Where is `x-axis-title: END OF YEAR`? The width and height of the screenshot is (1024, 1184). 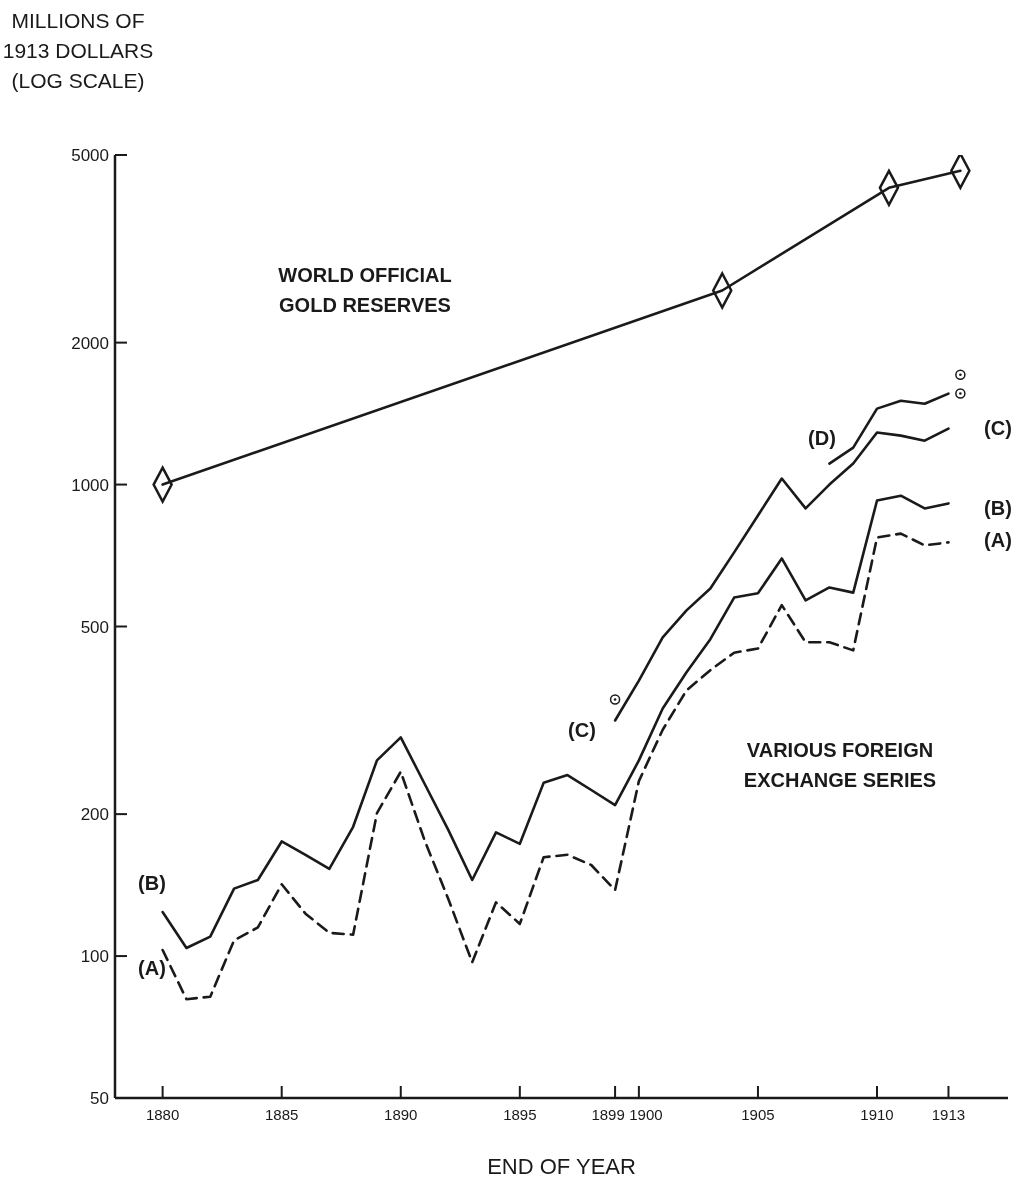
x-axis-title: END OF YEAR is located at coordinates (561, 1166).